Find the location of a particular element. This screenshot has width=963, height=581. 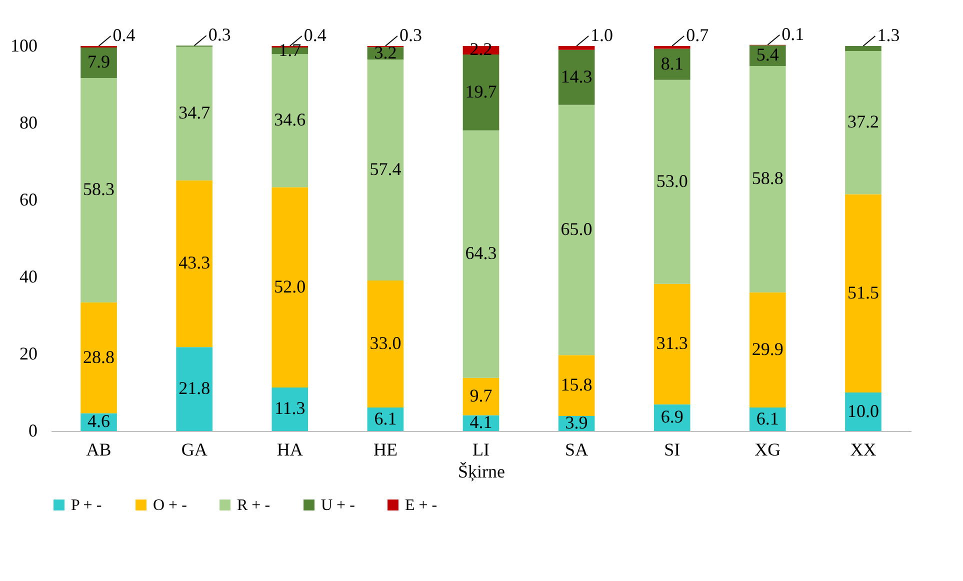

data-label: 11.3 is located at coordinates (290, 408).